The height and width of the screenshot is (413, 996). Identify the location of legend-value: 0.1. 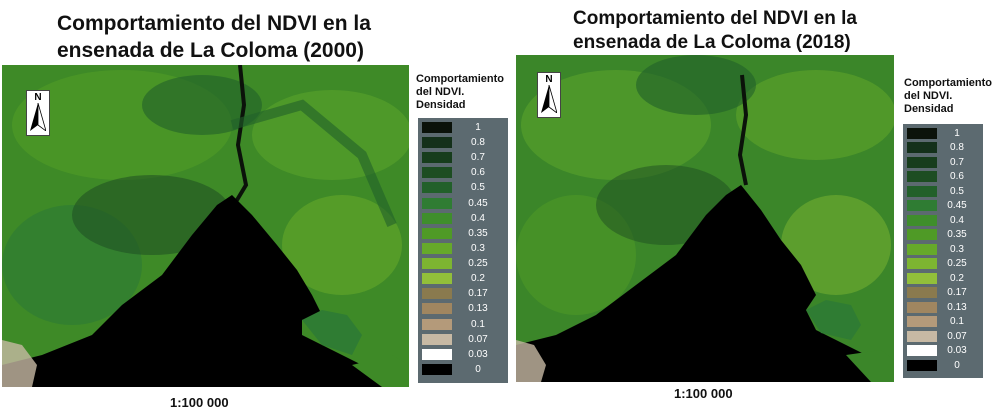
(478, 324).